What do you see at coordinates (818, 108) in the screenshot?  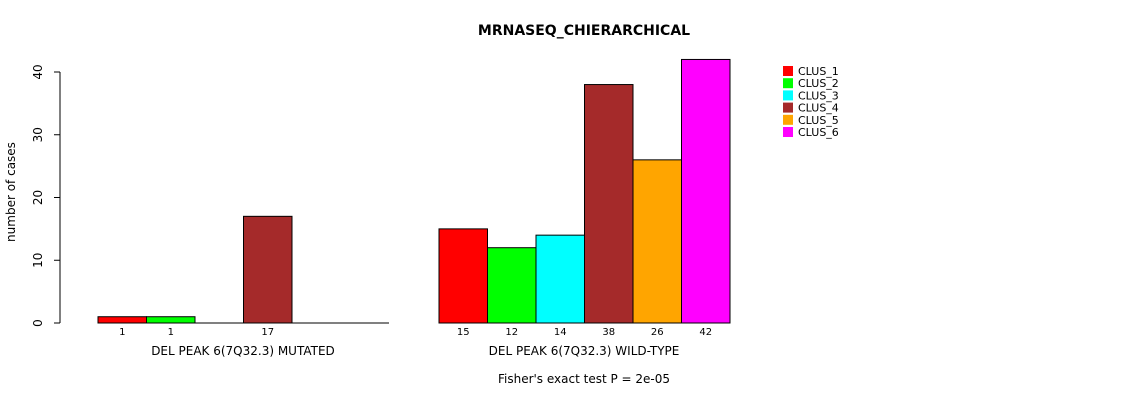 I see `legend-label-clus-4: CLUS_4` at bounding box center [818, 108].